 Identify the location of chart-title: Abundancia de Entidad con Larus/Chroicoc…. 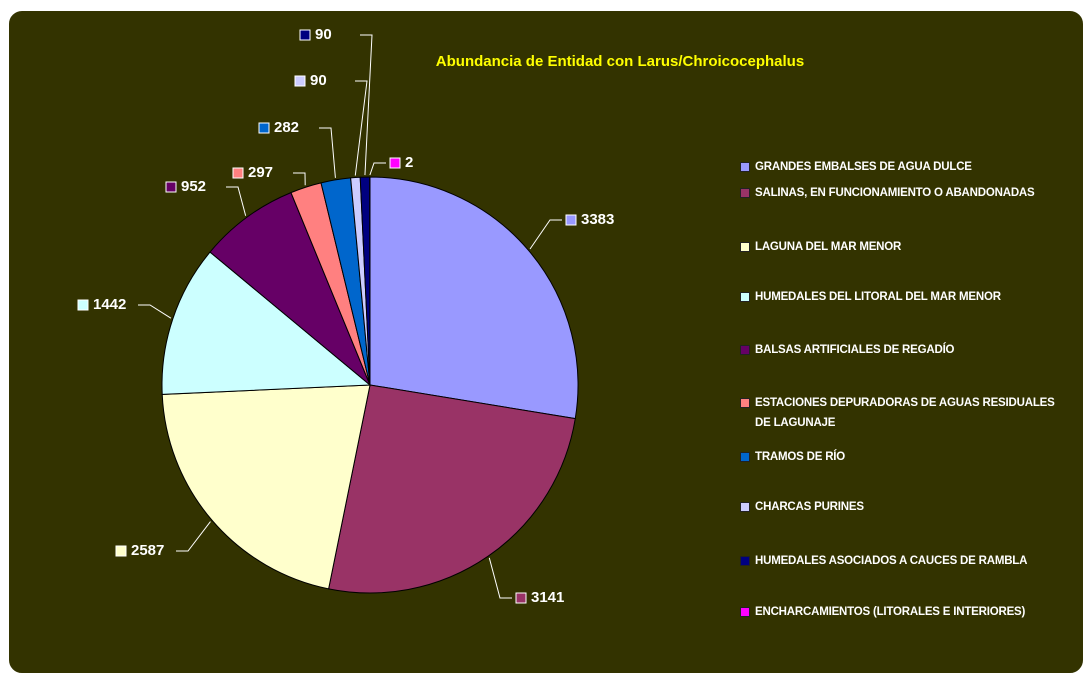
(620, 61).